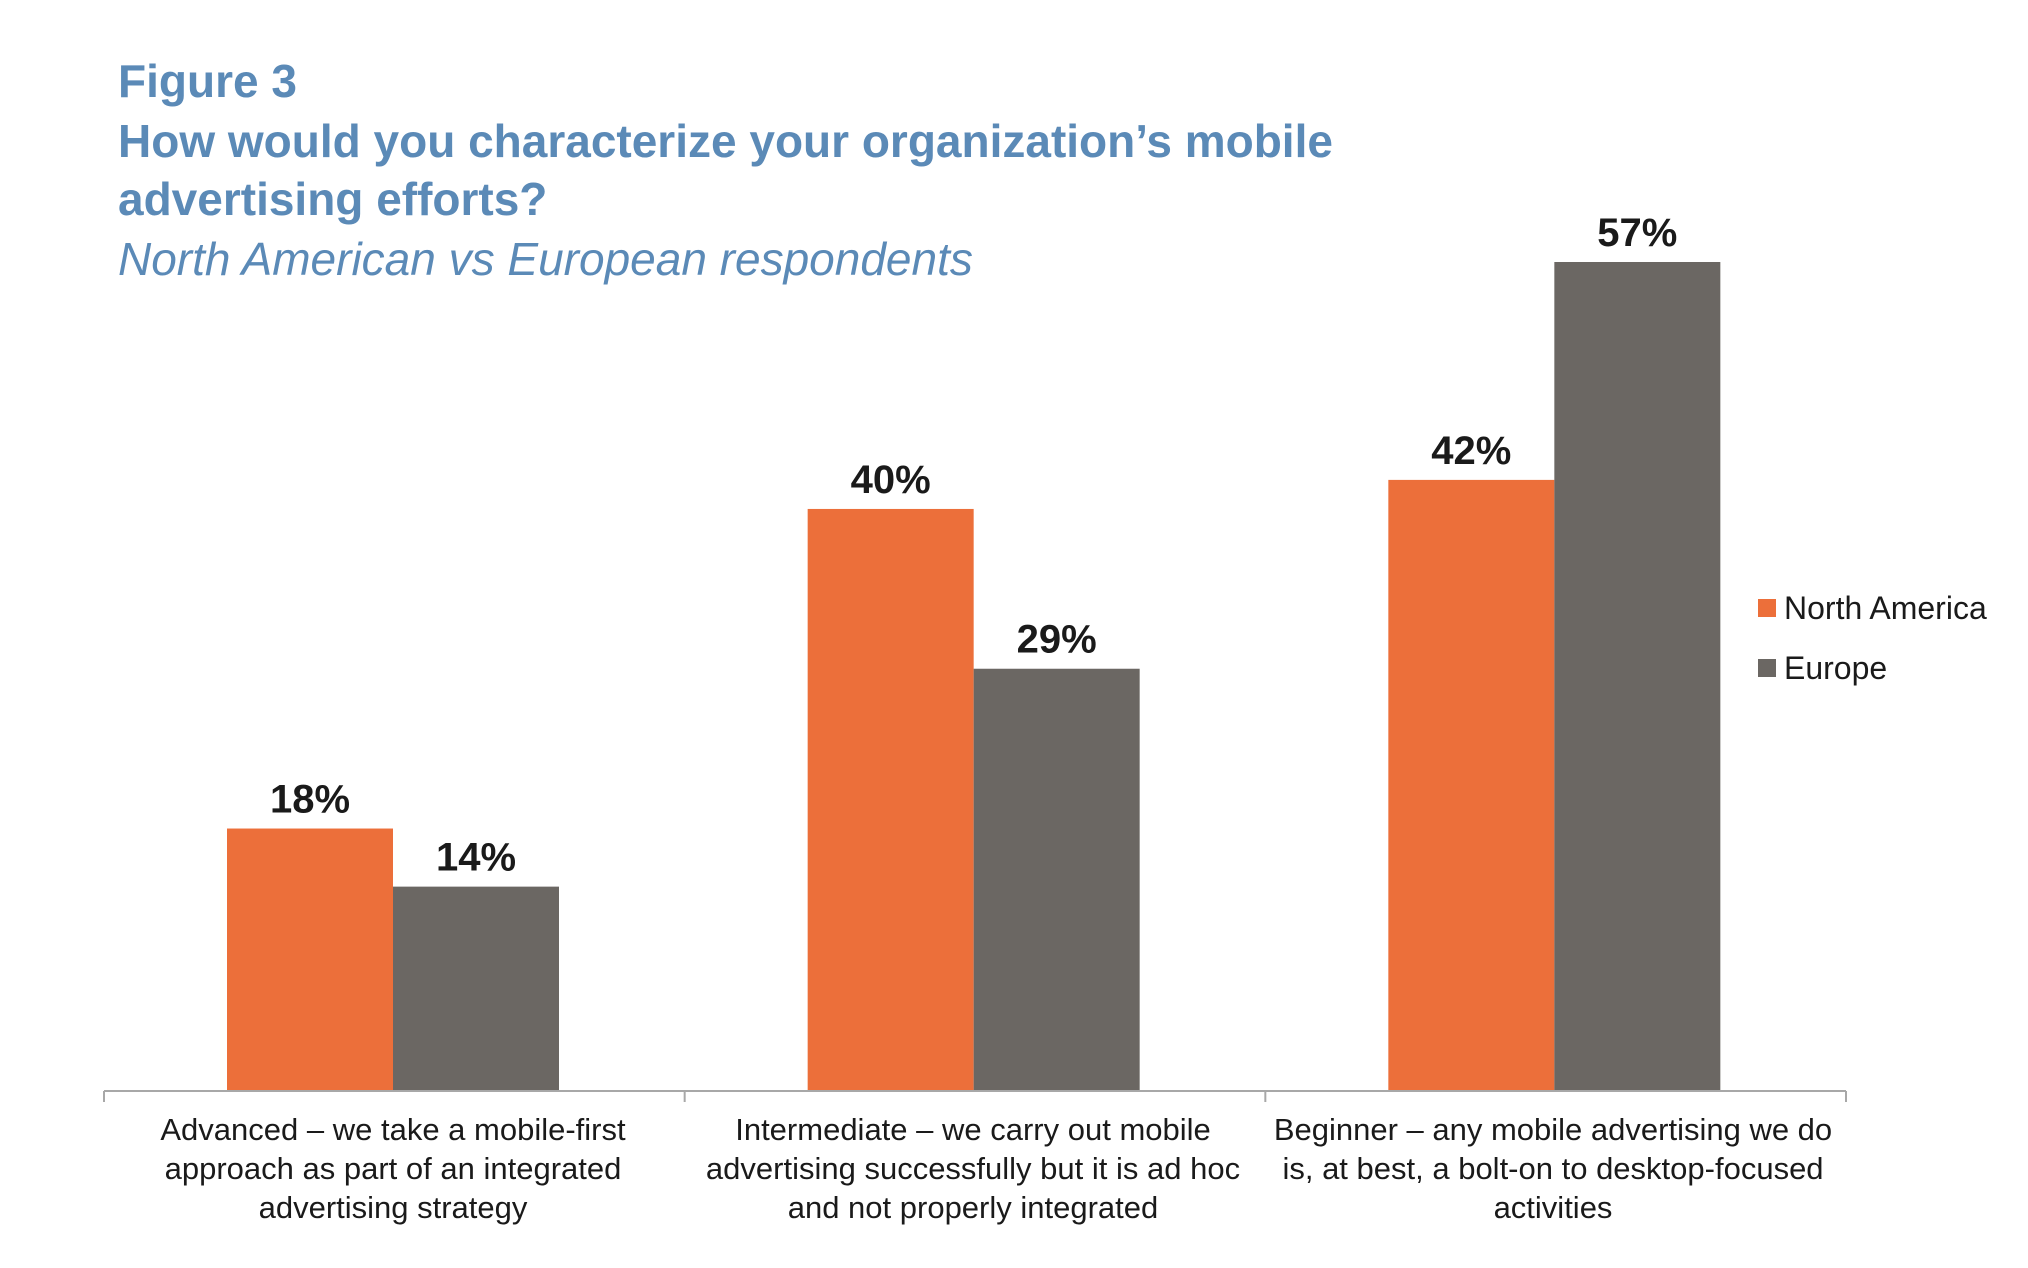 This screenshot has height=1268, width=2028. Describe the element at coordinates (310, 959) in the screenshot. I see `bar-north-america-advanced` at that location.